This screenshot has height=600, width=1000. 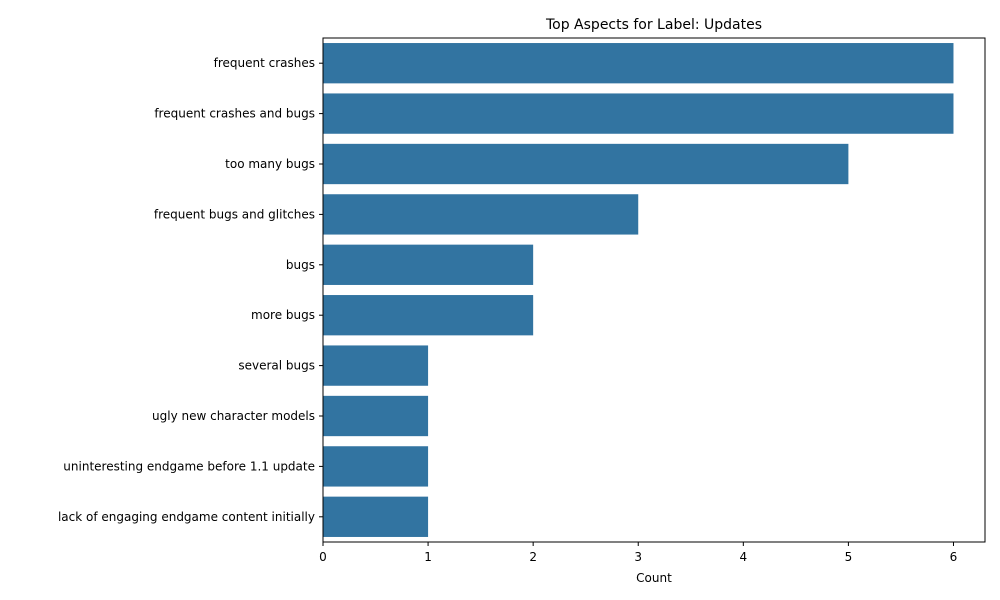 What do you see at coordinates (300, 265) in the screenshot?
I see `category-label-4: bugs` at bounding box center [300, 265].